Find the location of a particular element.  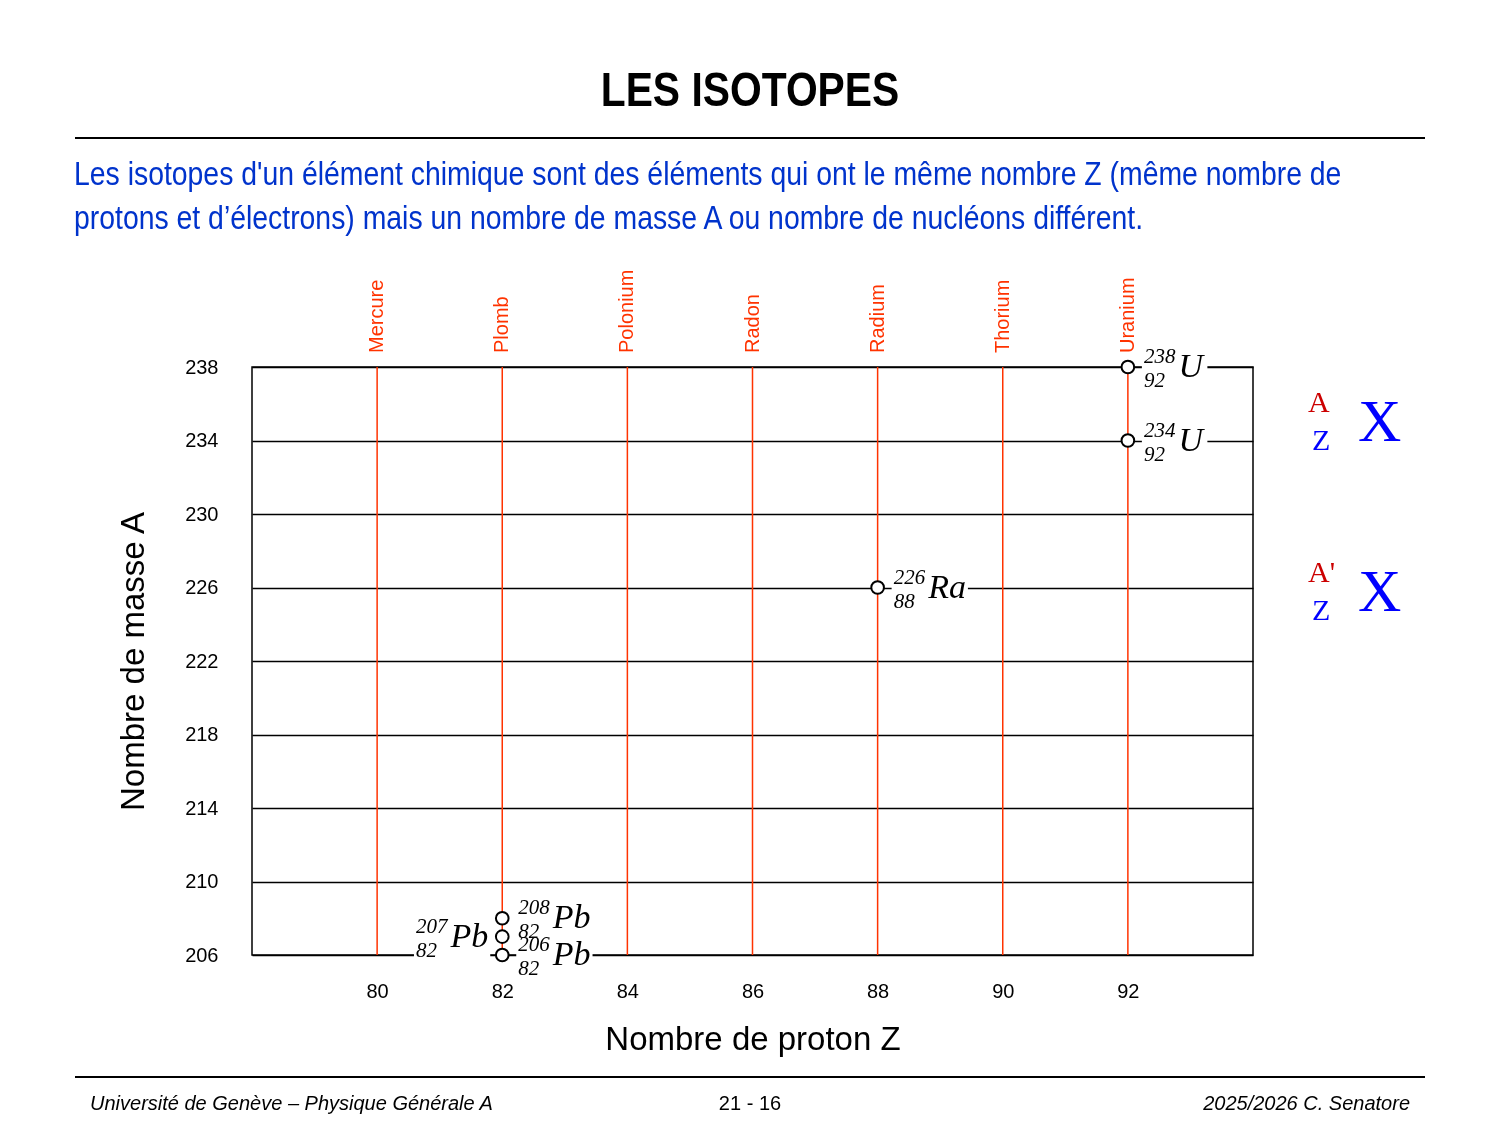

y-tick-label: 206 is located at coordinates (202, 954).